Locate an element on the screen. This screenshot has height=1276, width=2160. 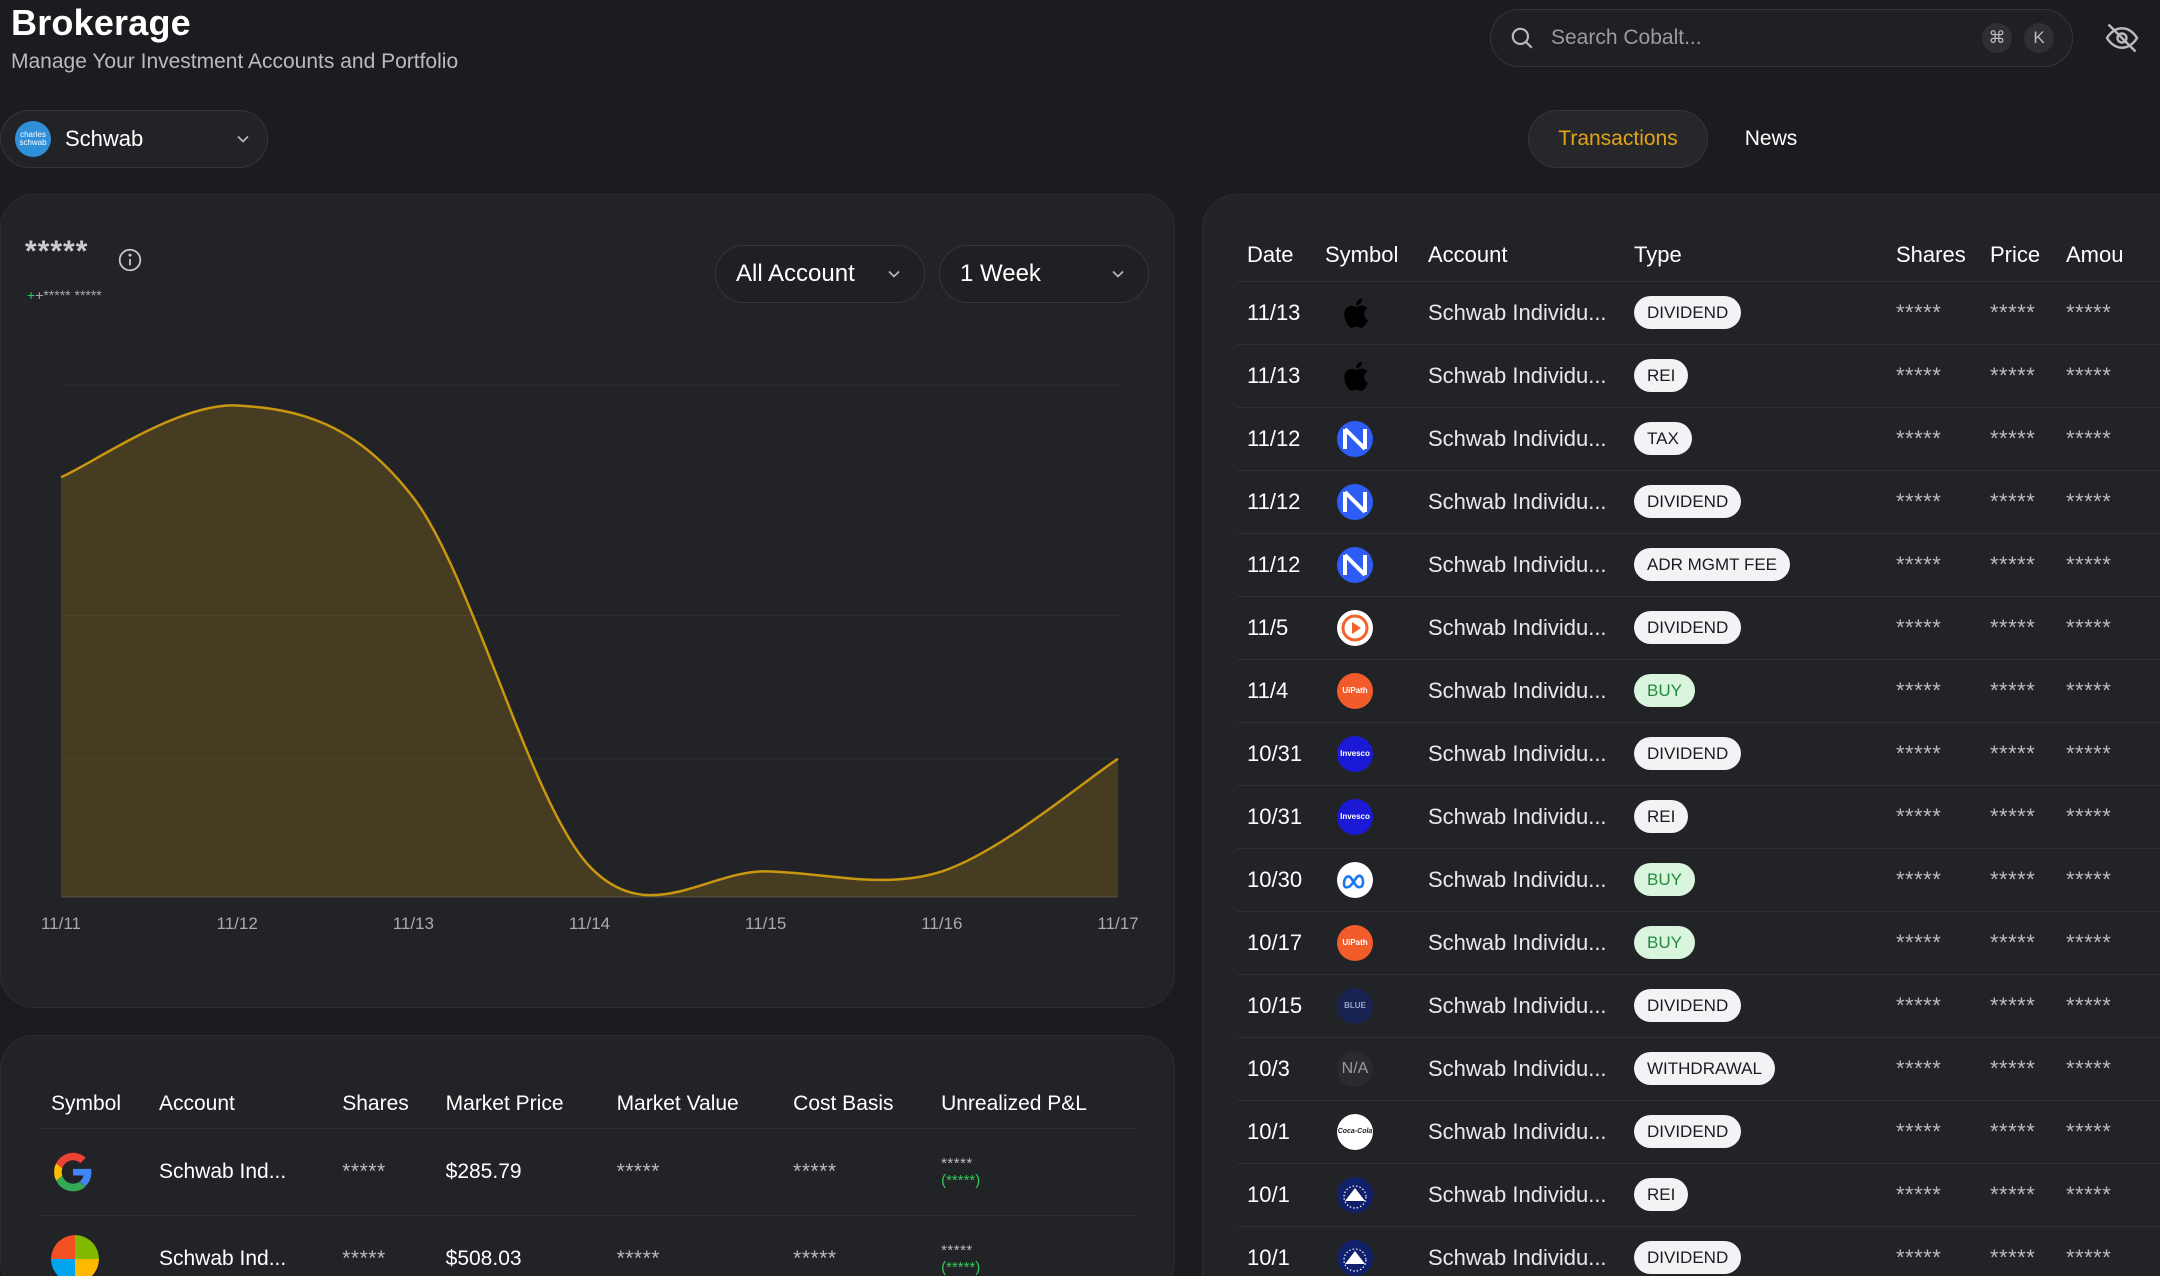
paramount-icon is located at coordinates (1355, 1194).